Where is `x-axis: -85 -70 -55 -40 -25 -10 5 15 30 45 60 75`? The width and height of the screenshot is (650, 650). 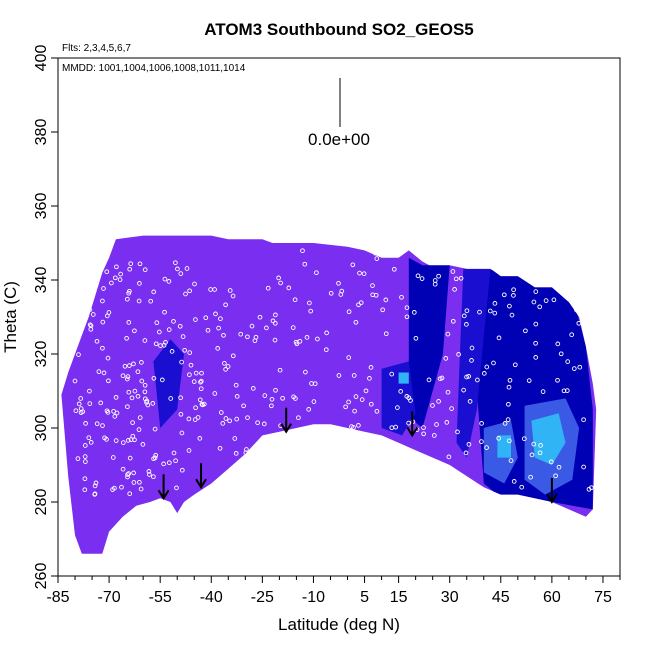
x-axis: -85 -70 -55 -40 -25 -10 5 15 30 45 60 75 is located at coordinates (333, 591).